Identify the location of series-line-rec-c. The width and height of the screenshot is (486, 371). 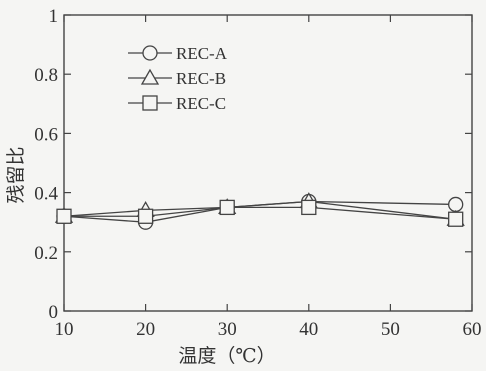
(260, 213).